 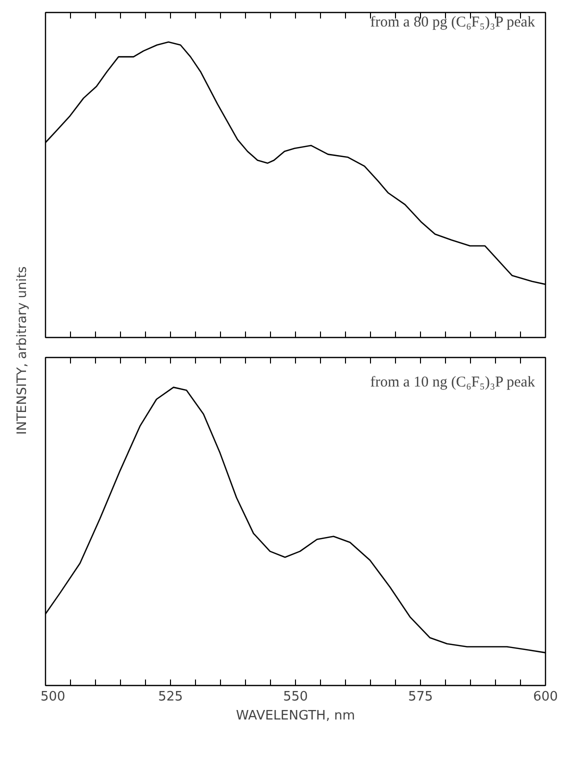 I want to click on x-tick-label: 500, so click(x=53, y=697).